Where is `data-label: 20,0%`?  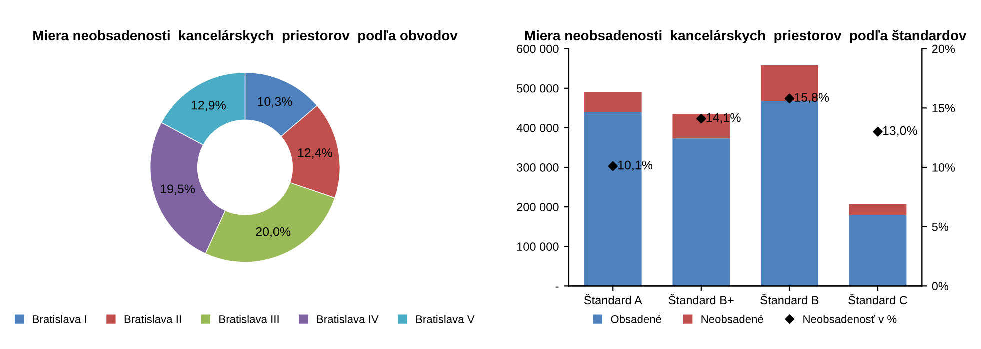 data-label: 20,0% is located at coordinates (273, 232).